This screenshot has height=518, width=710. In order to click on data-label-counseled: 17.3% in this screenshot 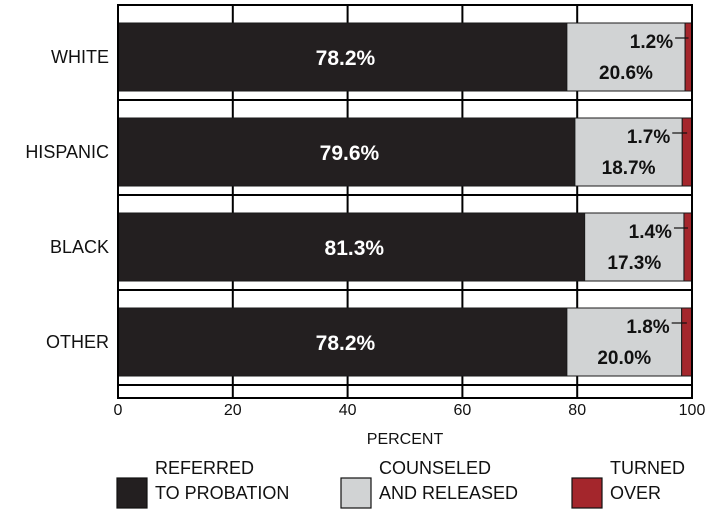, I will do `click(634, 263)`.